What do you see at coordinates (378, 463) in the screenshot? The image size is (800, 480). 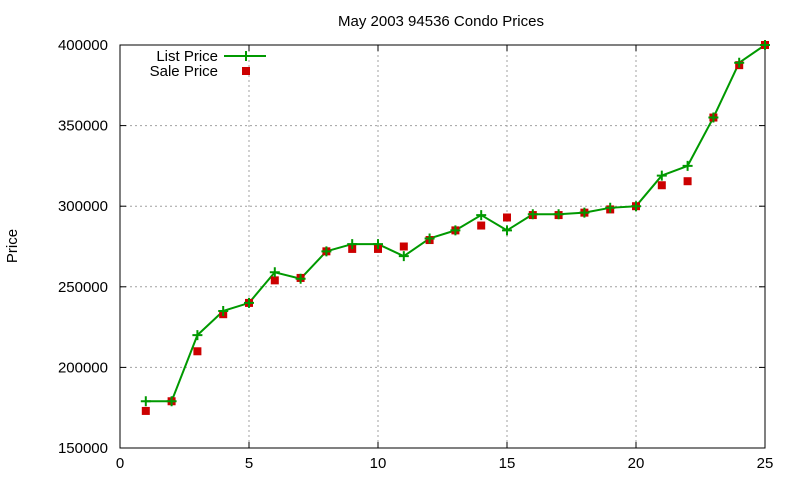 I see `x-tick-label: 10` at bounding box center [378, 463].